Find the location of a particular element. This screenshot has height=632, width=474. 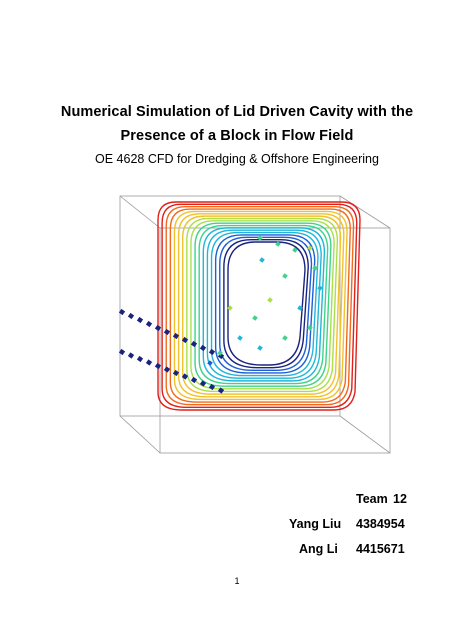

member-id: 4384954 is located at coordinates (380, 524).